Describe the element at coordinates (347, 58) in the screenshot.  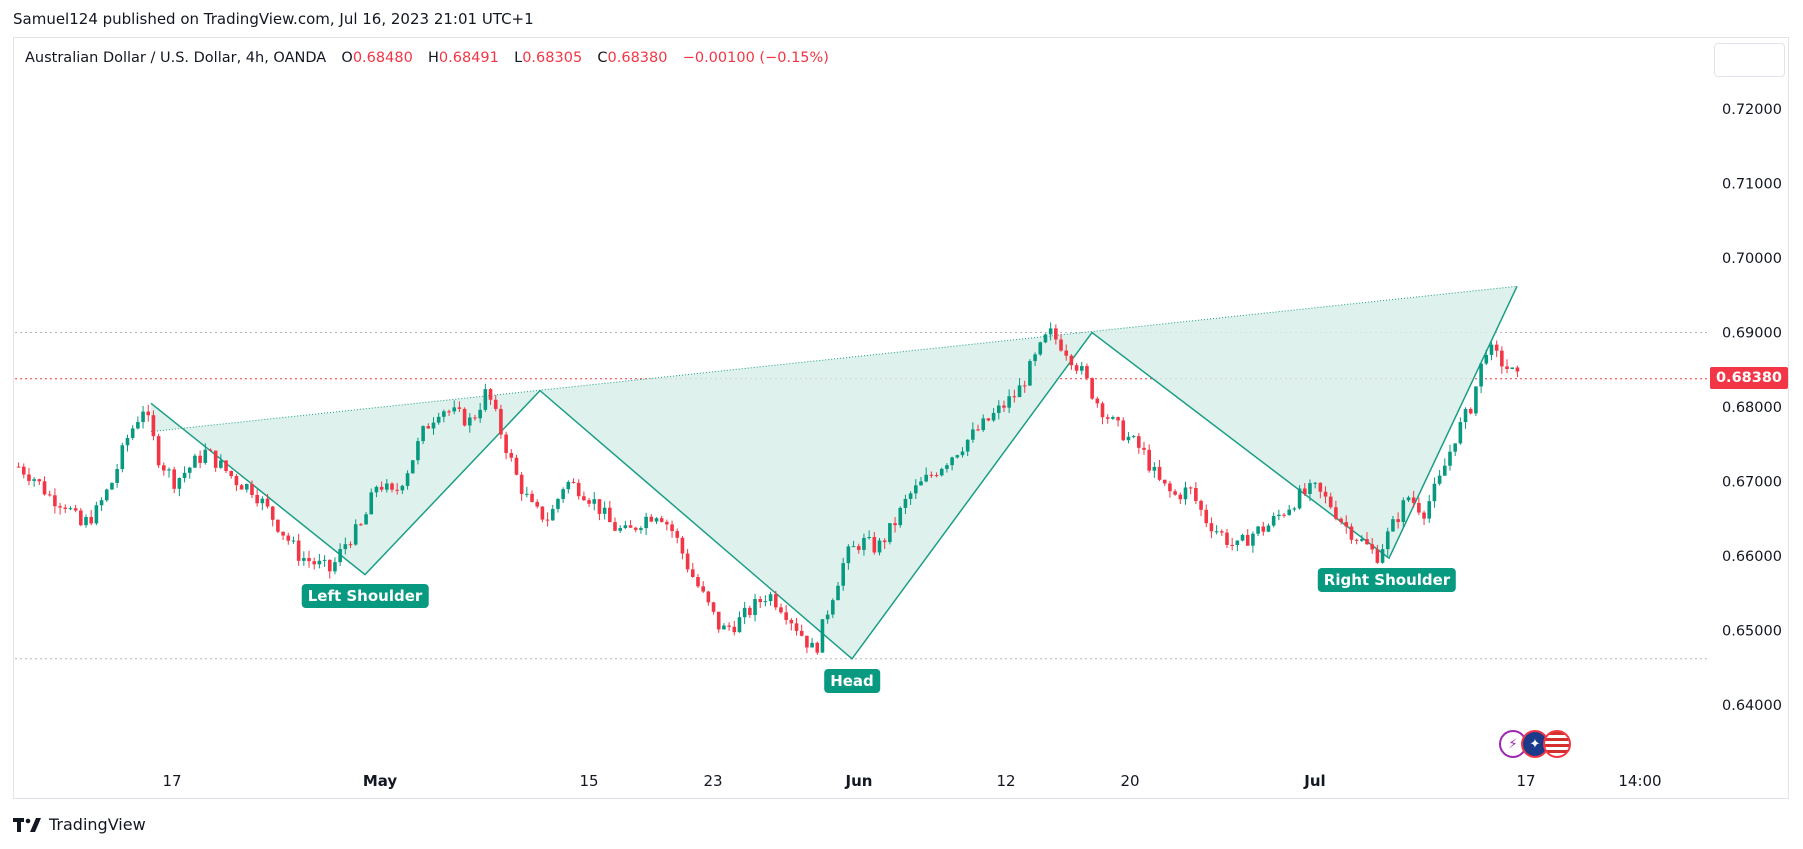
I see `open-label: O` at that location.